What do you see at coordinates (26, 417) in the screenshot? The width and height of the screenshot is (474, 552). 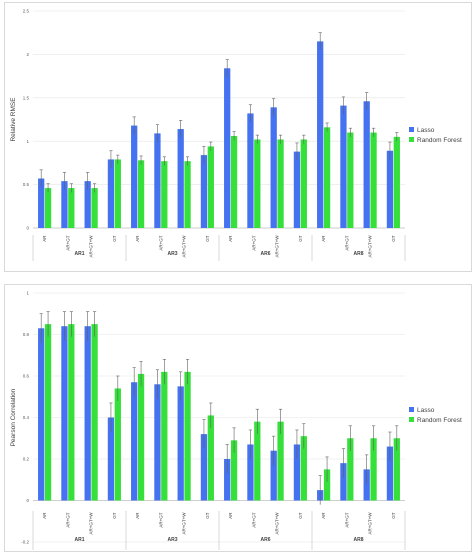 I see `y-tick-label: 0.4` at bounding box center [26, 417].